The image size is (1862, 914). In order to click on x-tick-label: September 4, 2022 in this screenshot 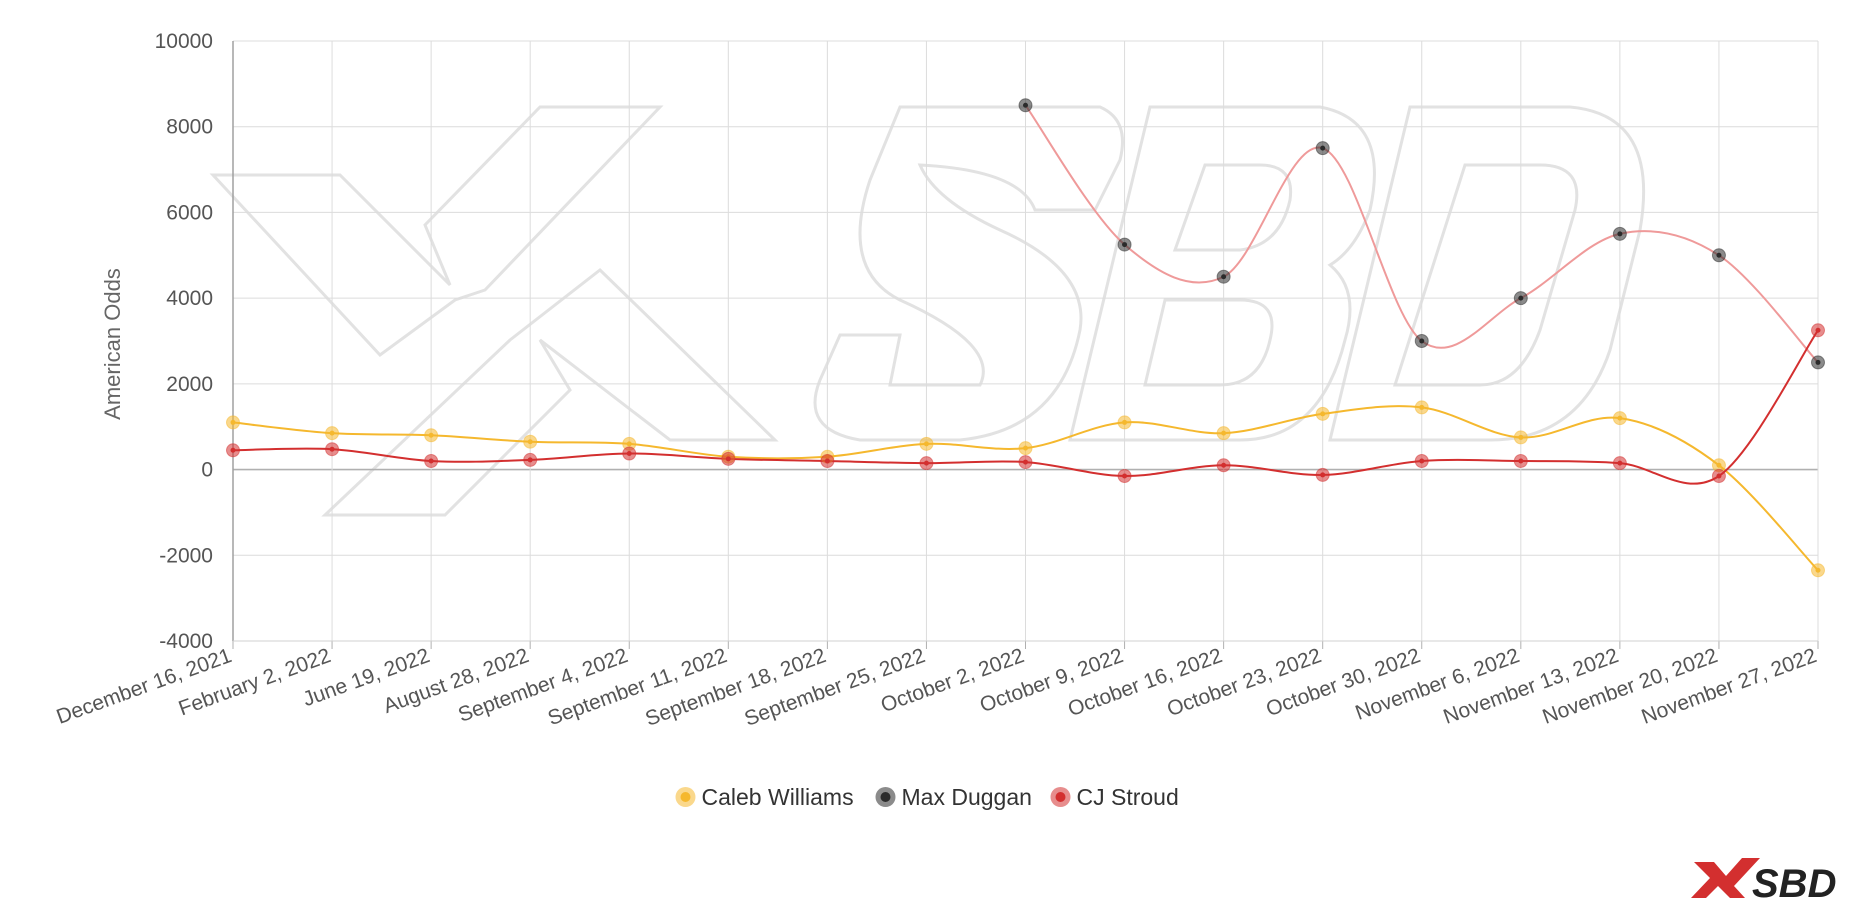, I will do `click(543, 685)`.